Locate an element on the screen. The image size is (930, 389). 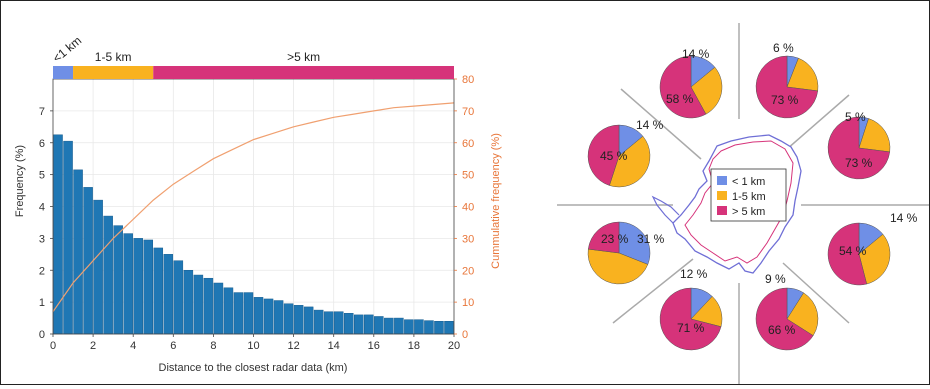
y-axis-label: Frequency (%) is located at coordinates (20, 181).